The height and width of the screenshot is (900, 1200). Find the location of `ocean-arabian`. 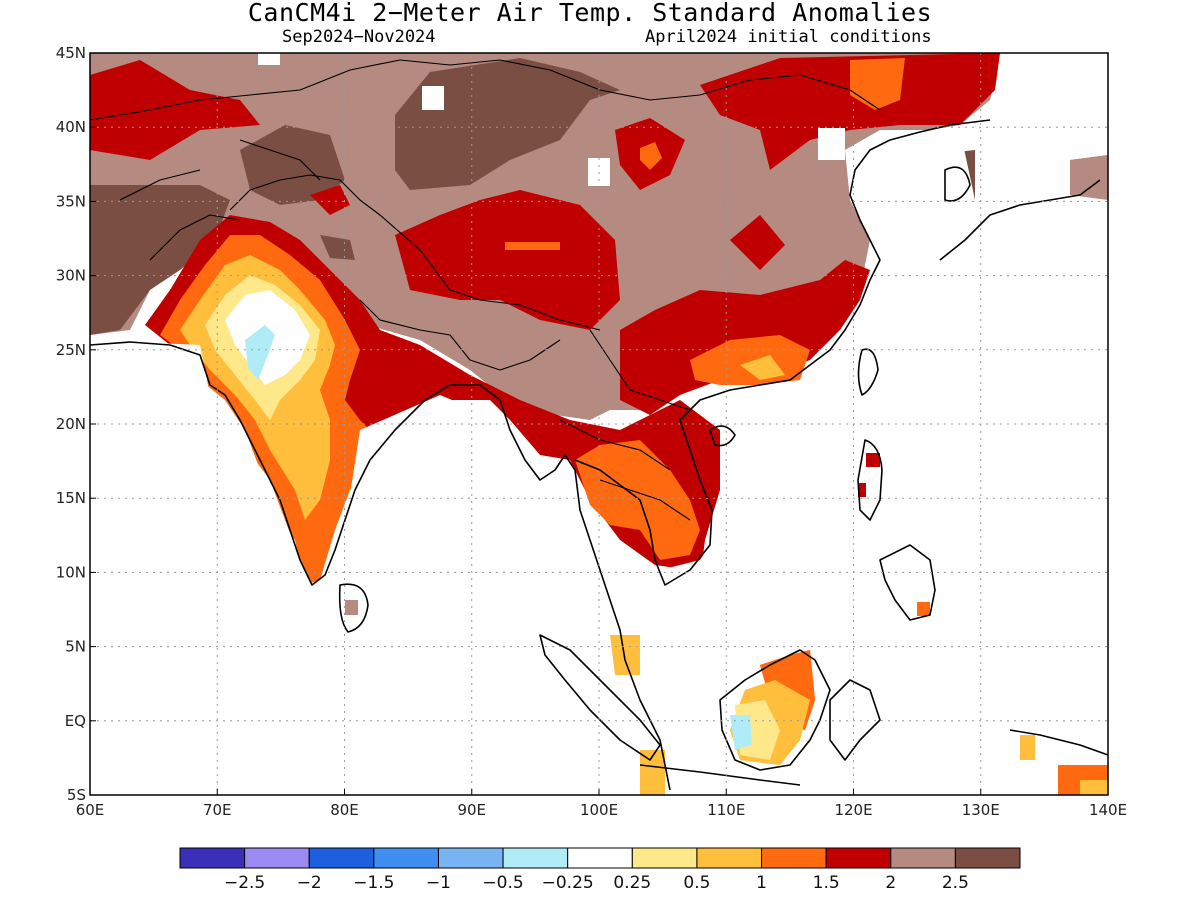

ocean-arabian is located at coordinates (217, 567).